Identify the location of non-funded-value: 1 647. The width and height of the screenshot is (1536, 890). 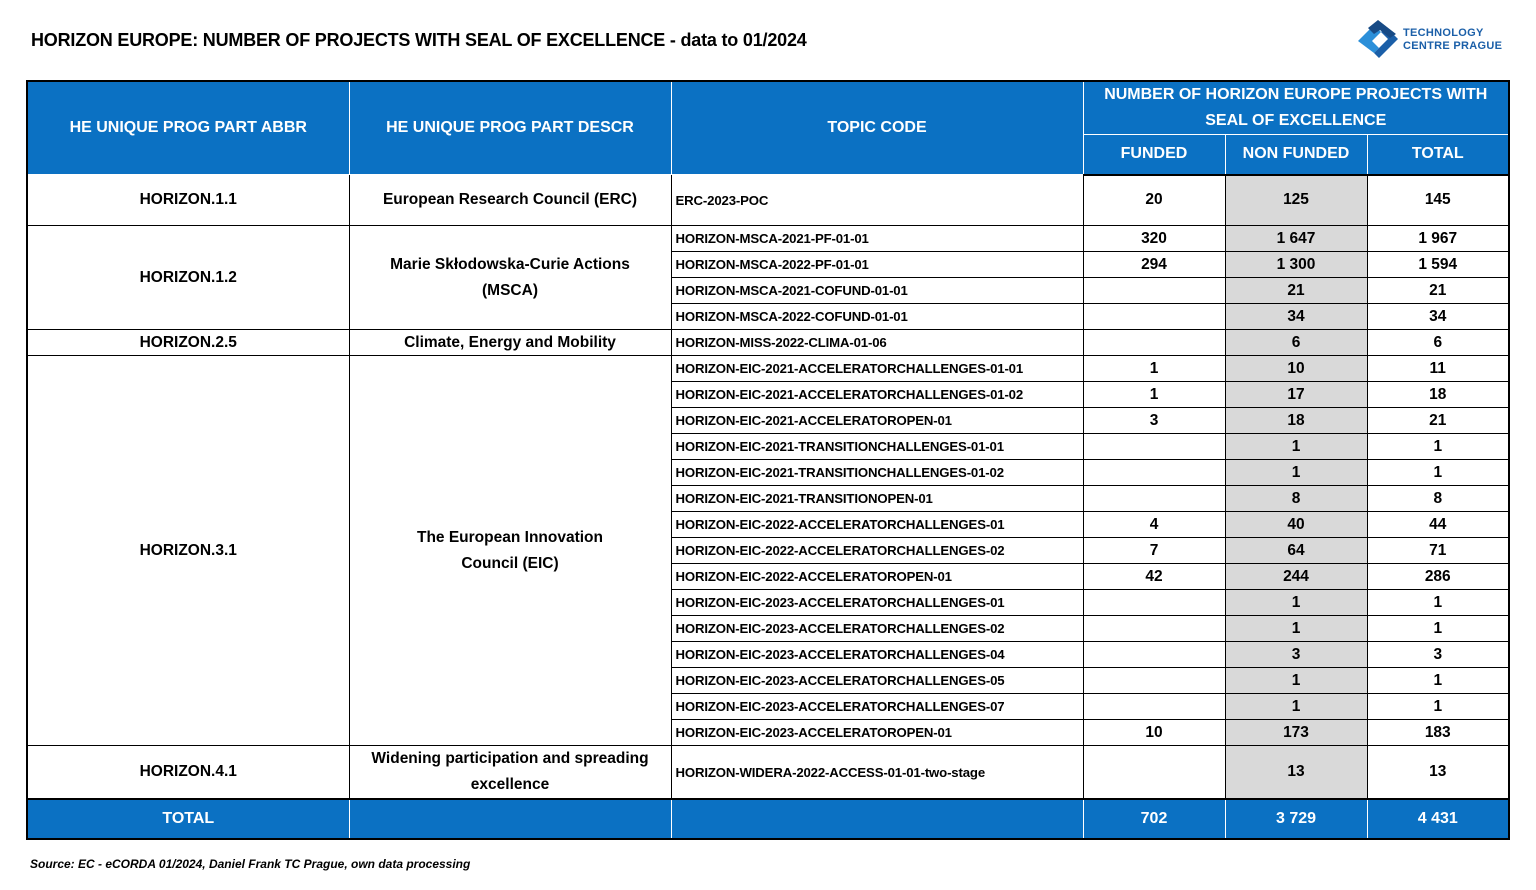
(1296, 238).